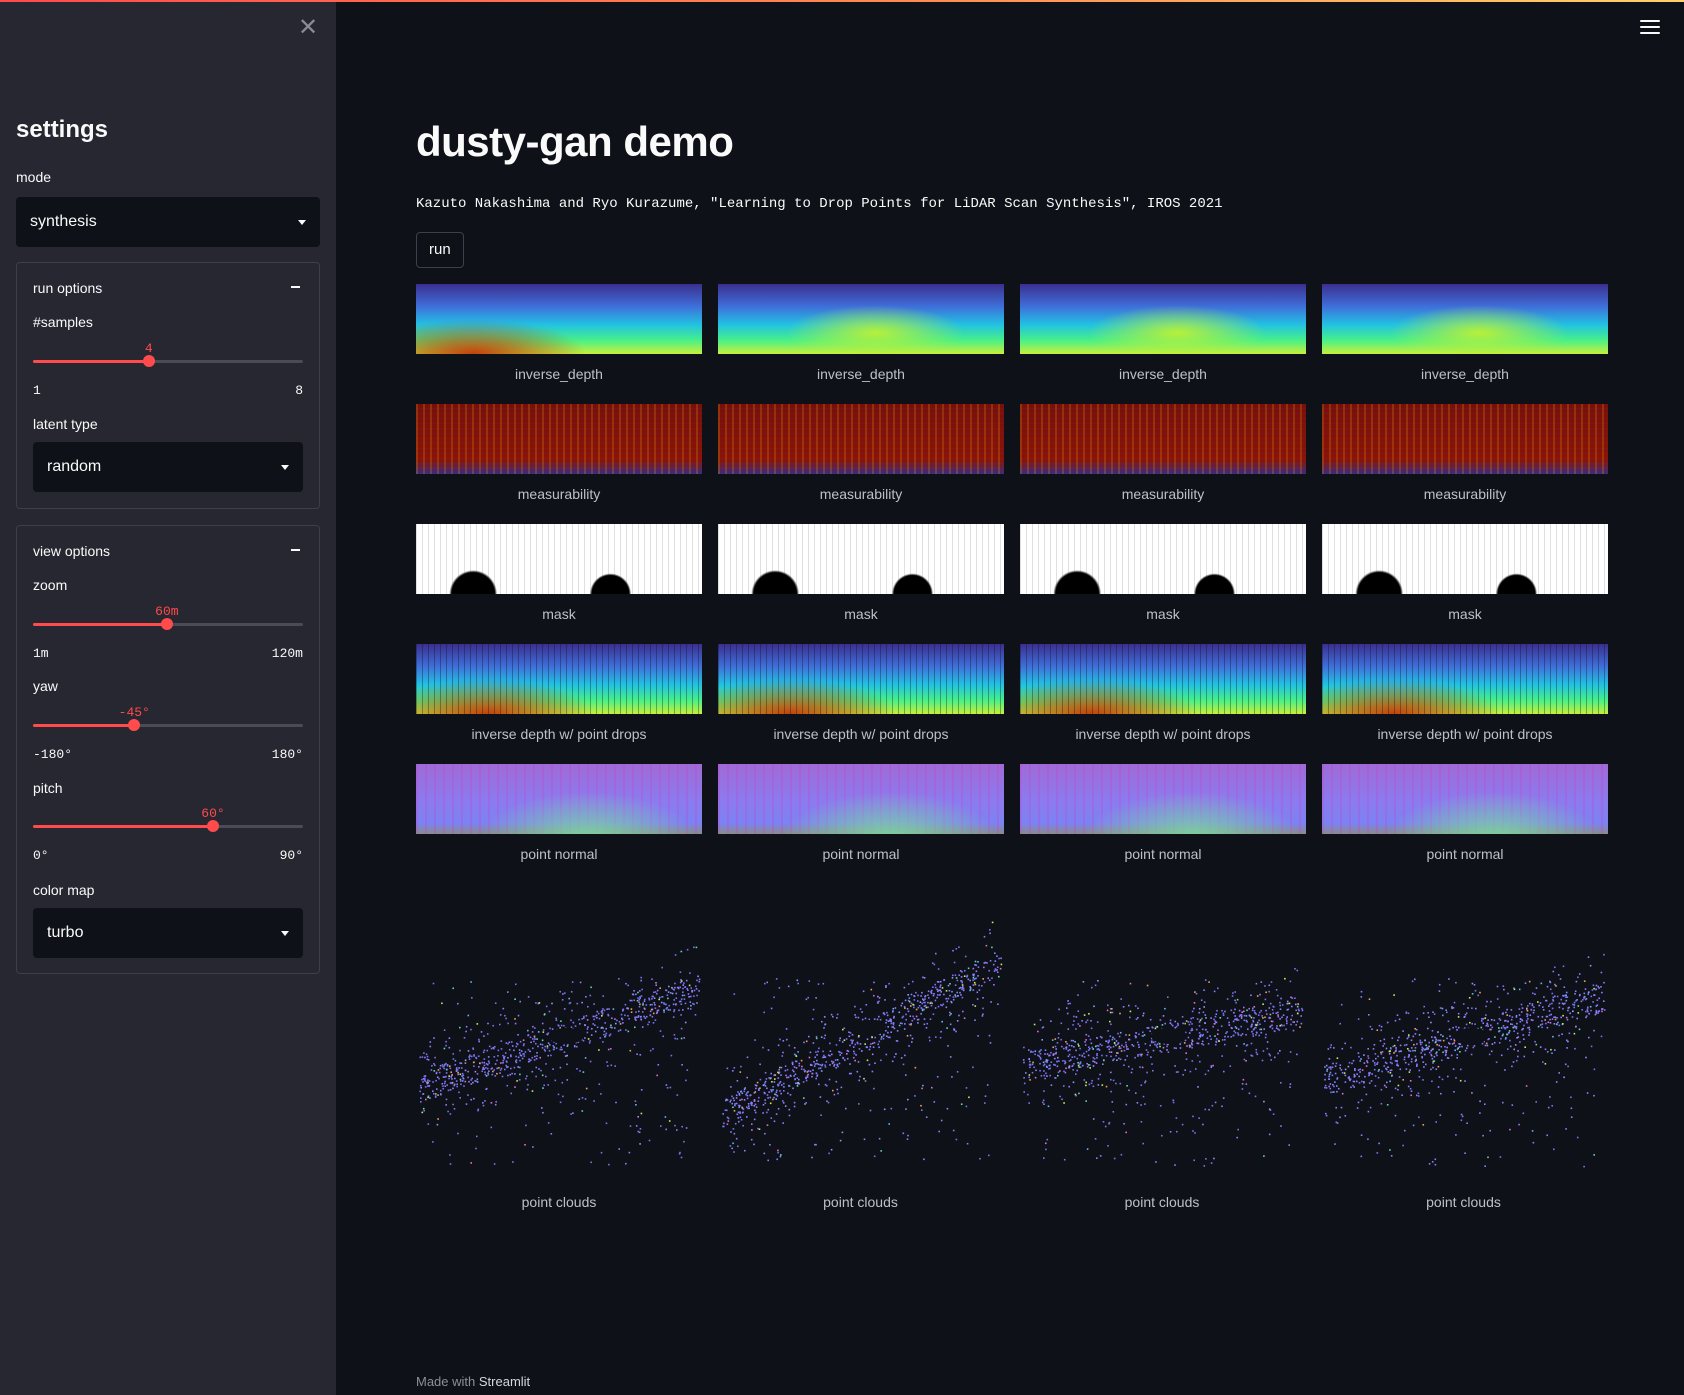 The image size is (1684, 1395). Describe the element at coordinates (72, 551) in the screenshot. I see `view-options-header: view options` at that location.